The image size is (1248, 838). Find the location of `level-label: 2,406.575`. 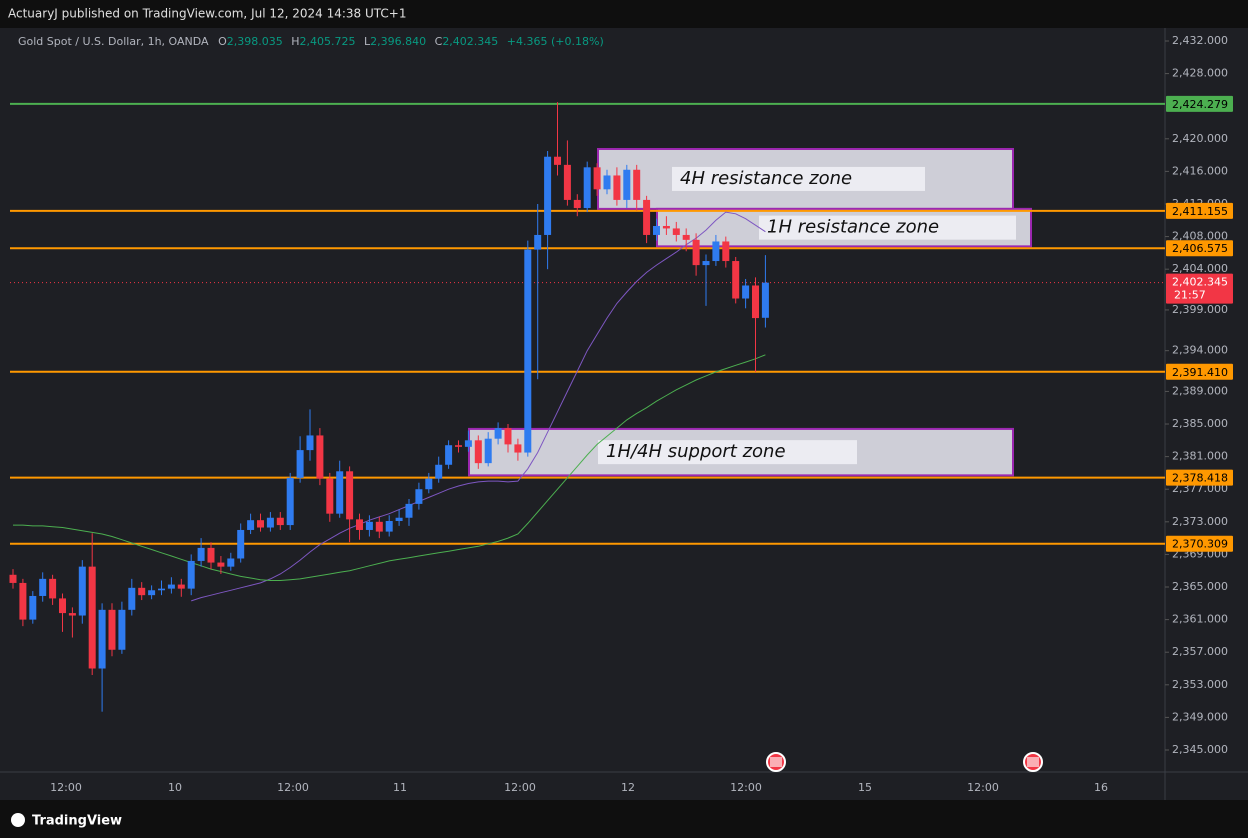

level-label: 2,406.575 is located at coordinates (1200, 248).